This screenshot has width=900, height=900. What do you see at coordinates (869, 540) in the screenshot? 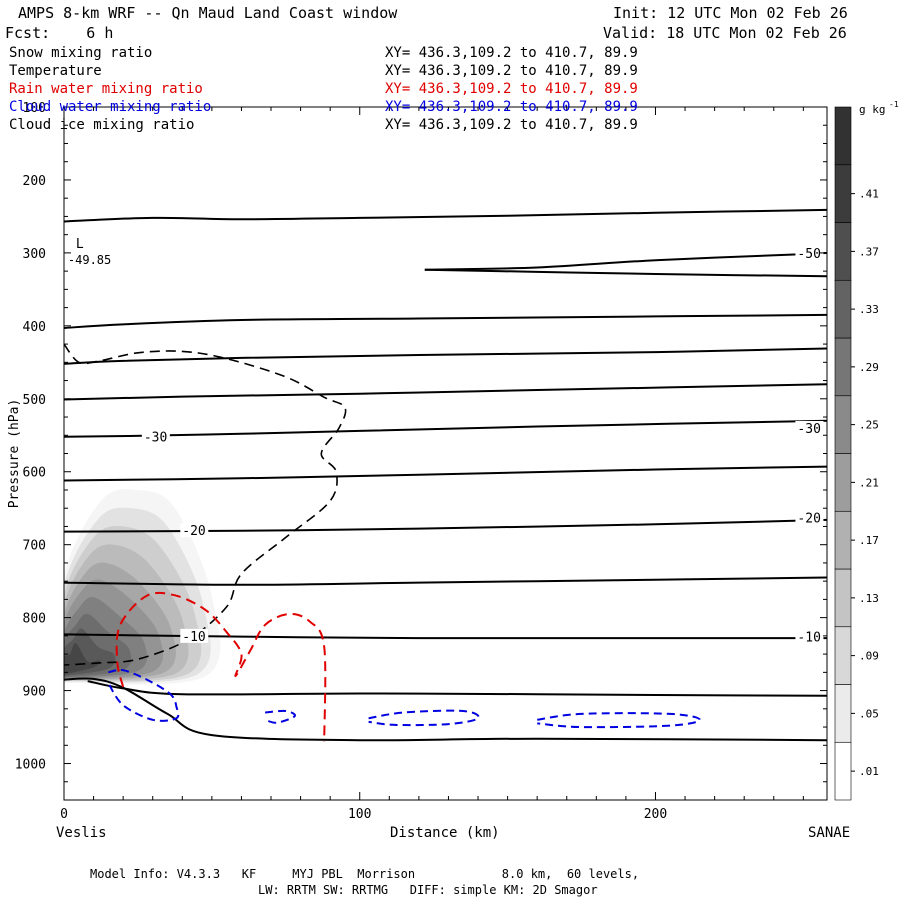
I see `colorbar-tick-label-4: .17` at bounding box center [869, 540].